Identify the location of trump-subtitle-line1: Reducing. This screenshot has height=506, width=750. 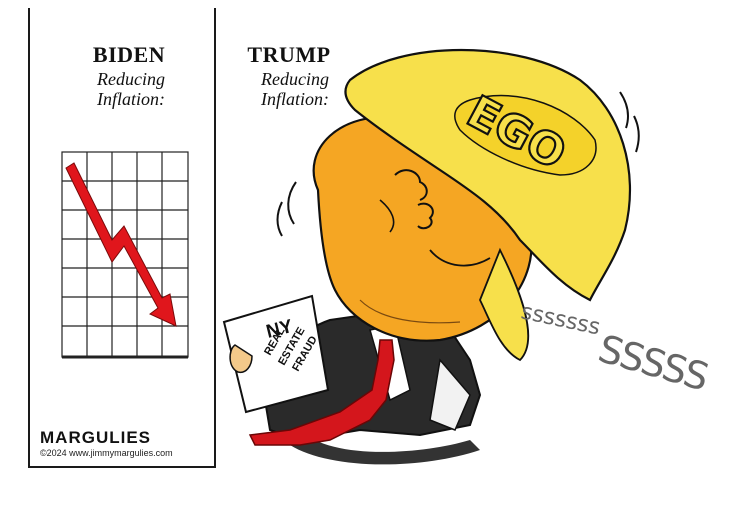
(295, 79).